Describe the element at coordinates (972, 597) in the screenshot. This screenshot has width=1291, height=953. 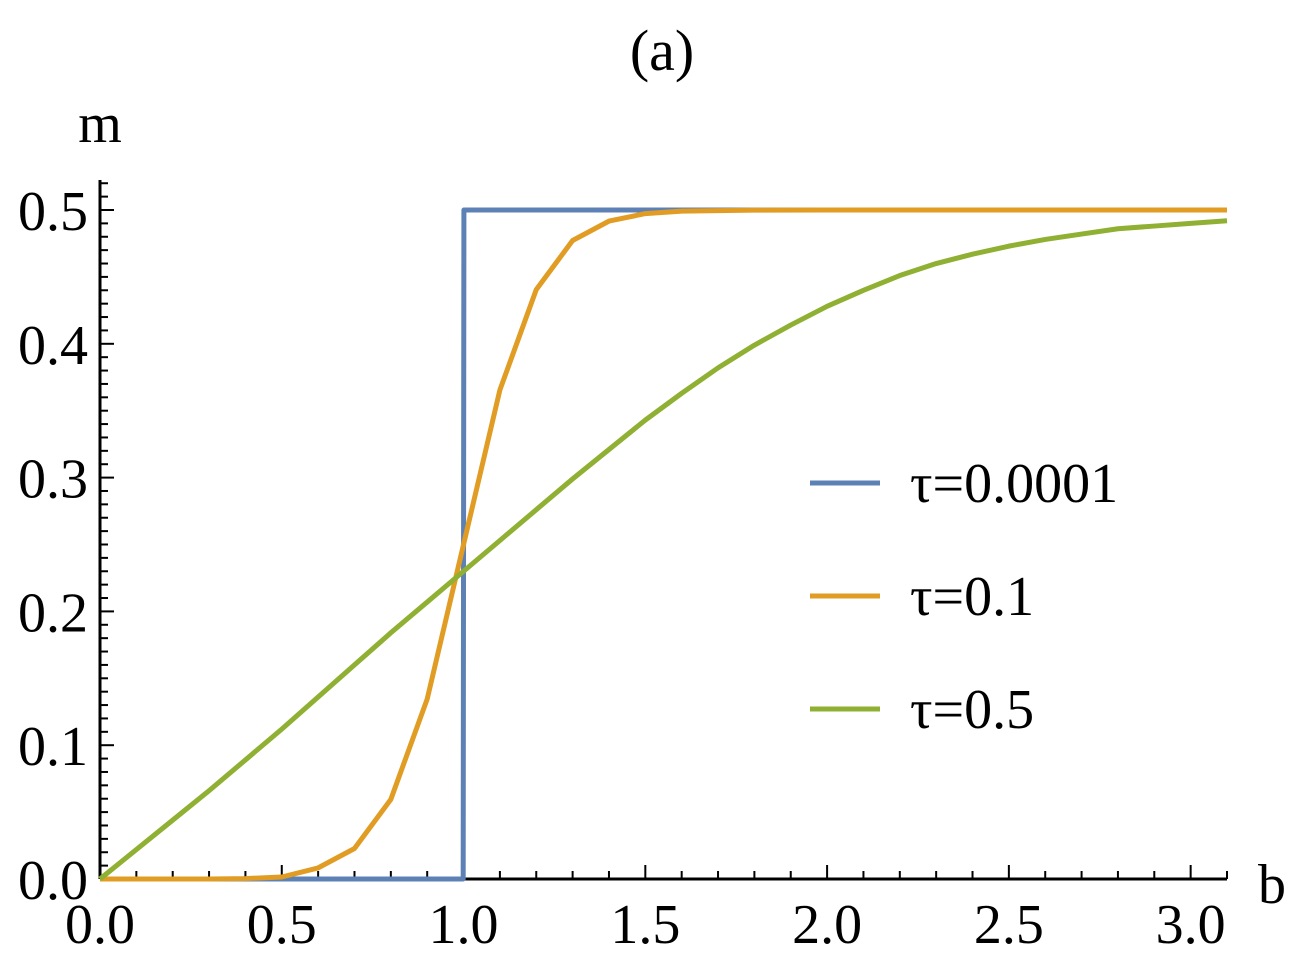
I see `legend-label-2: τ=0.1` at that location.